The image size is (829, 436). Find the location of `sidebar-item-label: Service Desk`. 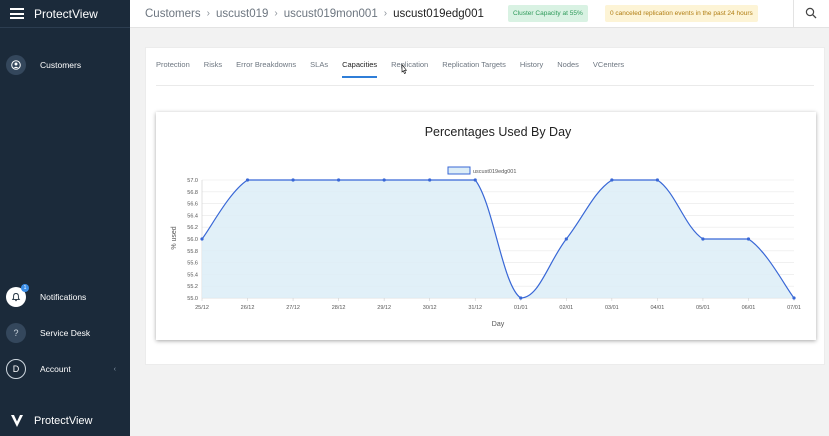

sidebar-item-label: Service Desk is located at coordinates (65, 333).